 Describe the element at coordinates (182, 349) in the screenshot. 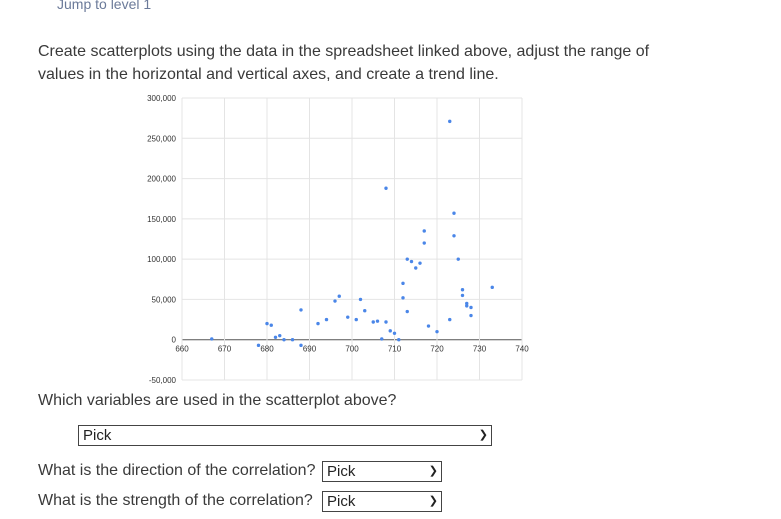

I see `x-tick-label: 660` at that location.